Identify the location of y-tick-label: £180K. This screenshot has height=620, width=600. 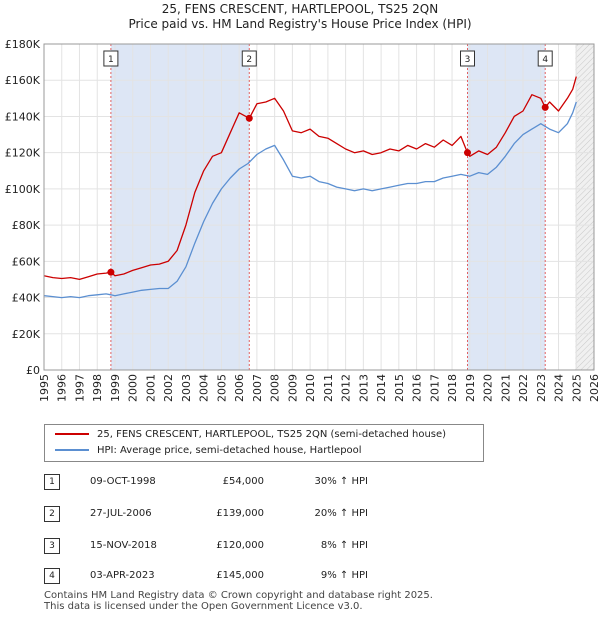
(23, 44).